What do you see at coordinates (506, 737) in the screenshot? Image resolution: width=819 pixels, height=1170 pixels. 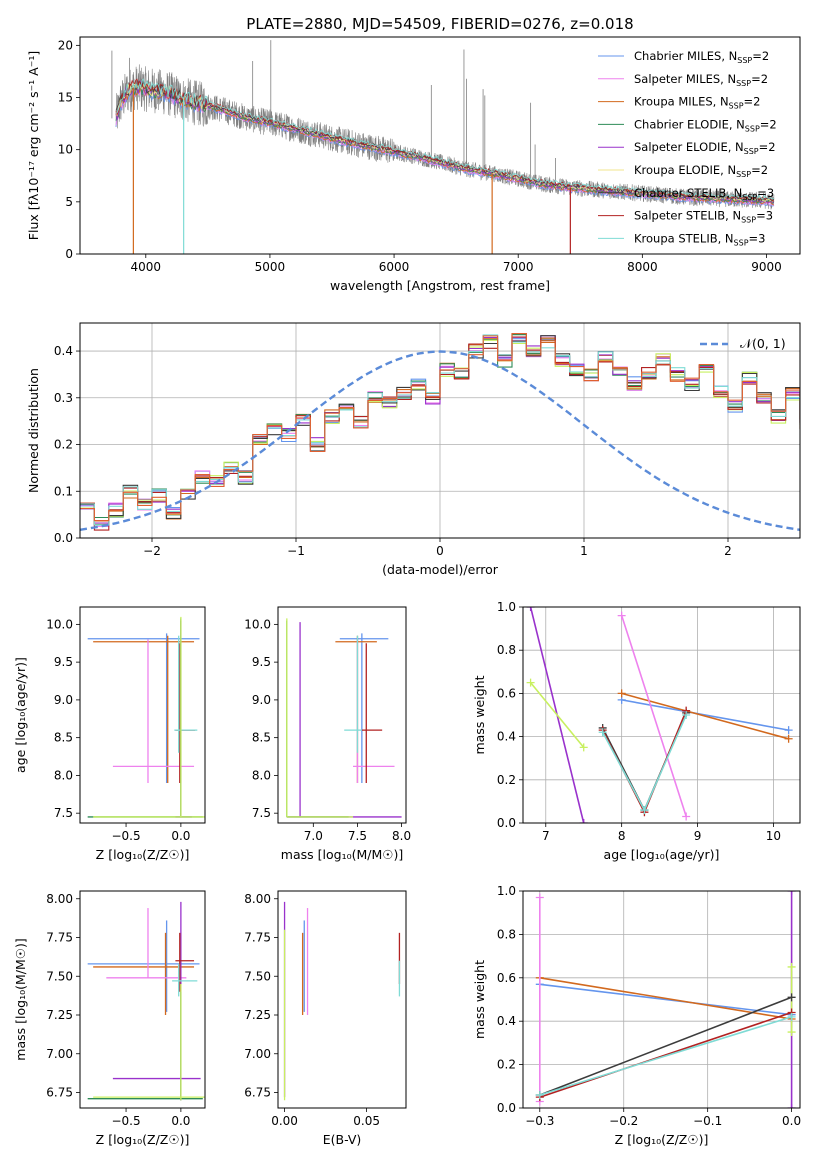 I see `y-tick-label: 0.4` at bounding box center [506, 737].